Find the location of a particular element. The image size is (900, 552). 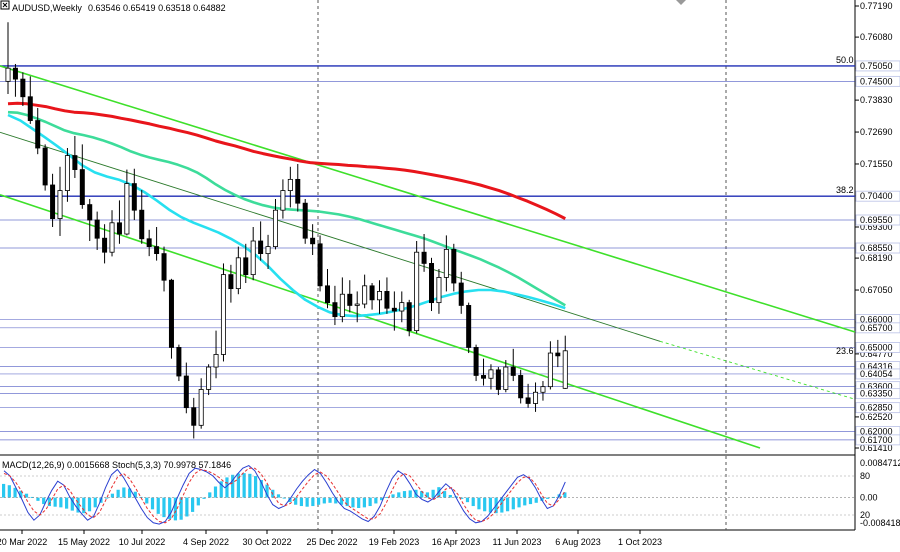

price-level-label: 0.61700 is located at coordinates (876, 440).